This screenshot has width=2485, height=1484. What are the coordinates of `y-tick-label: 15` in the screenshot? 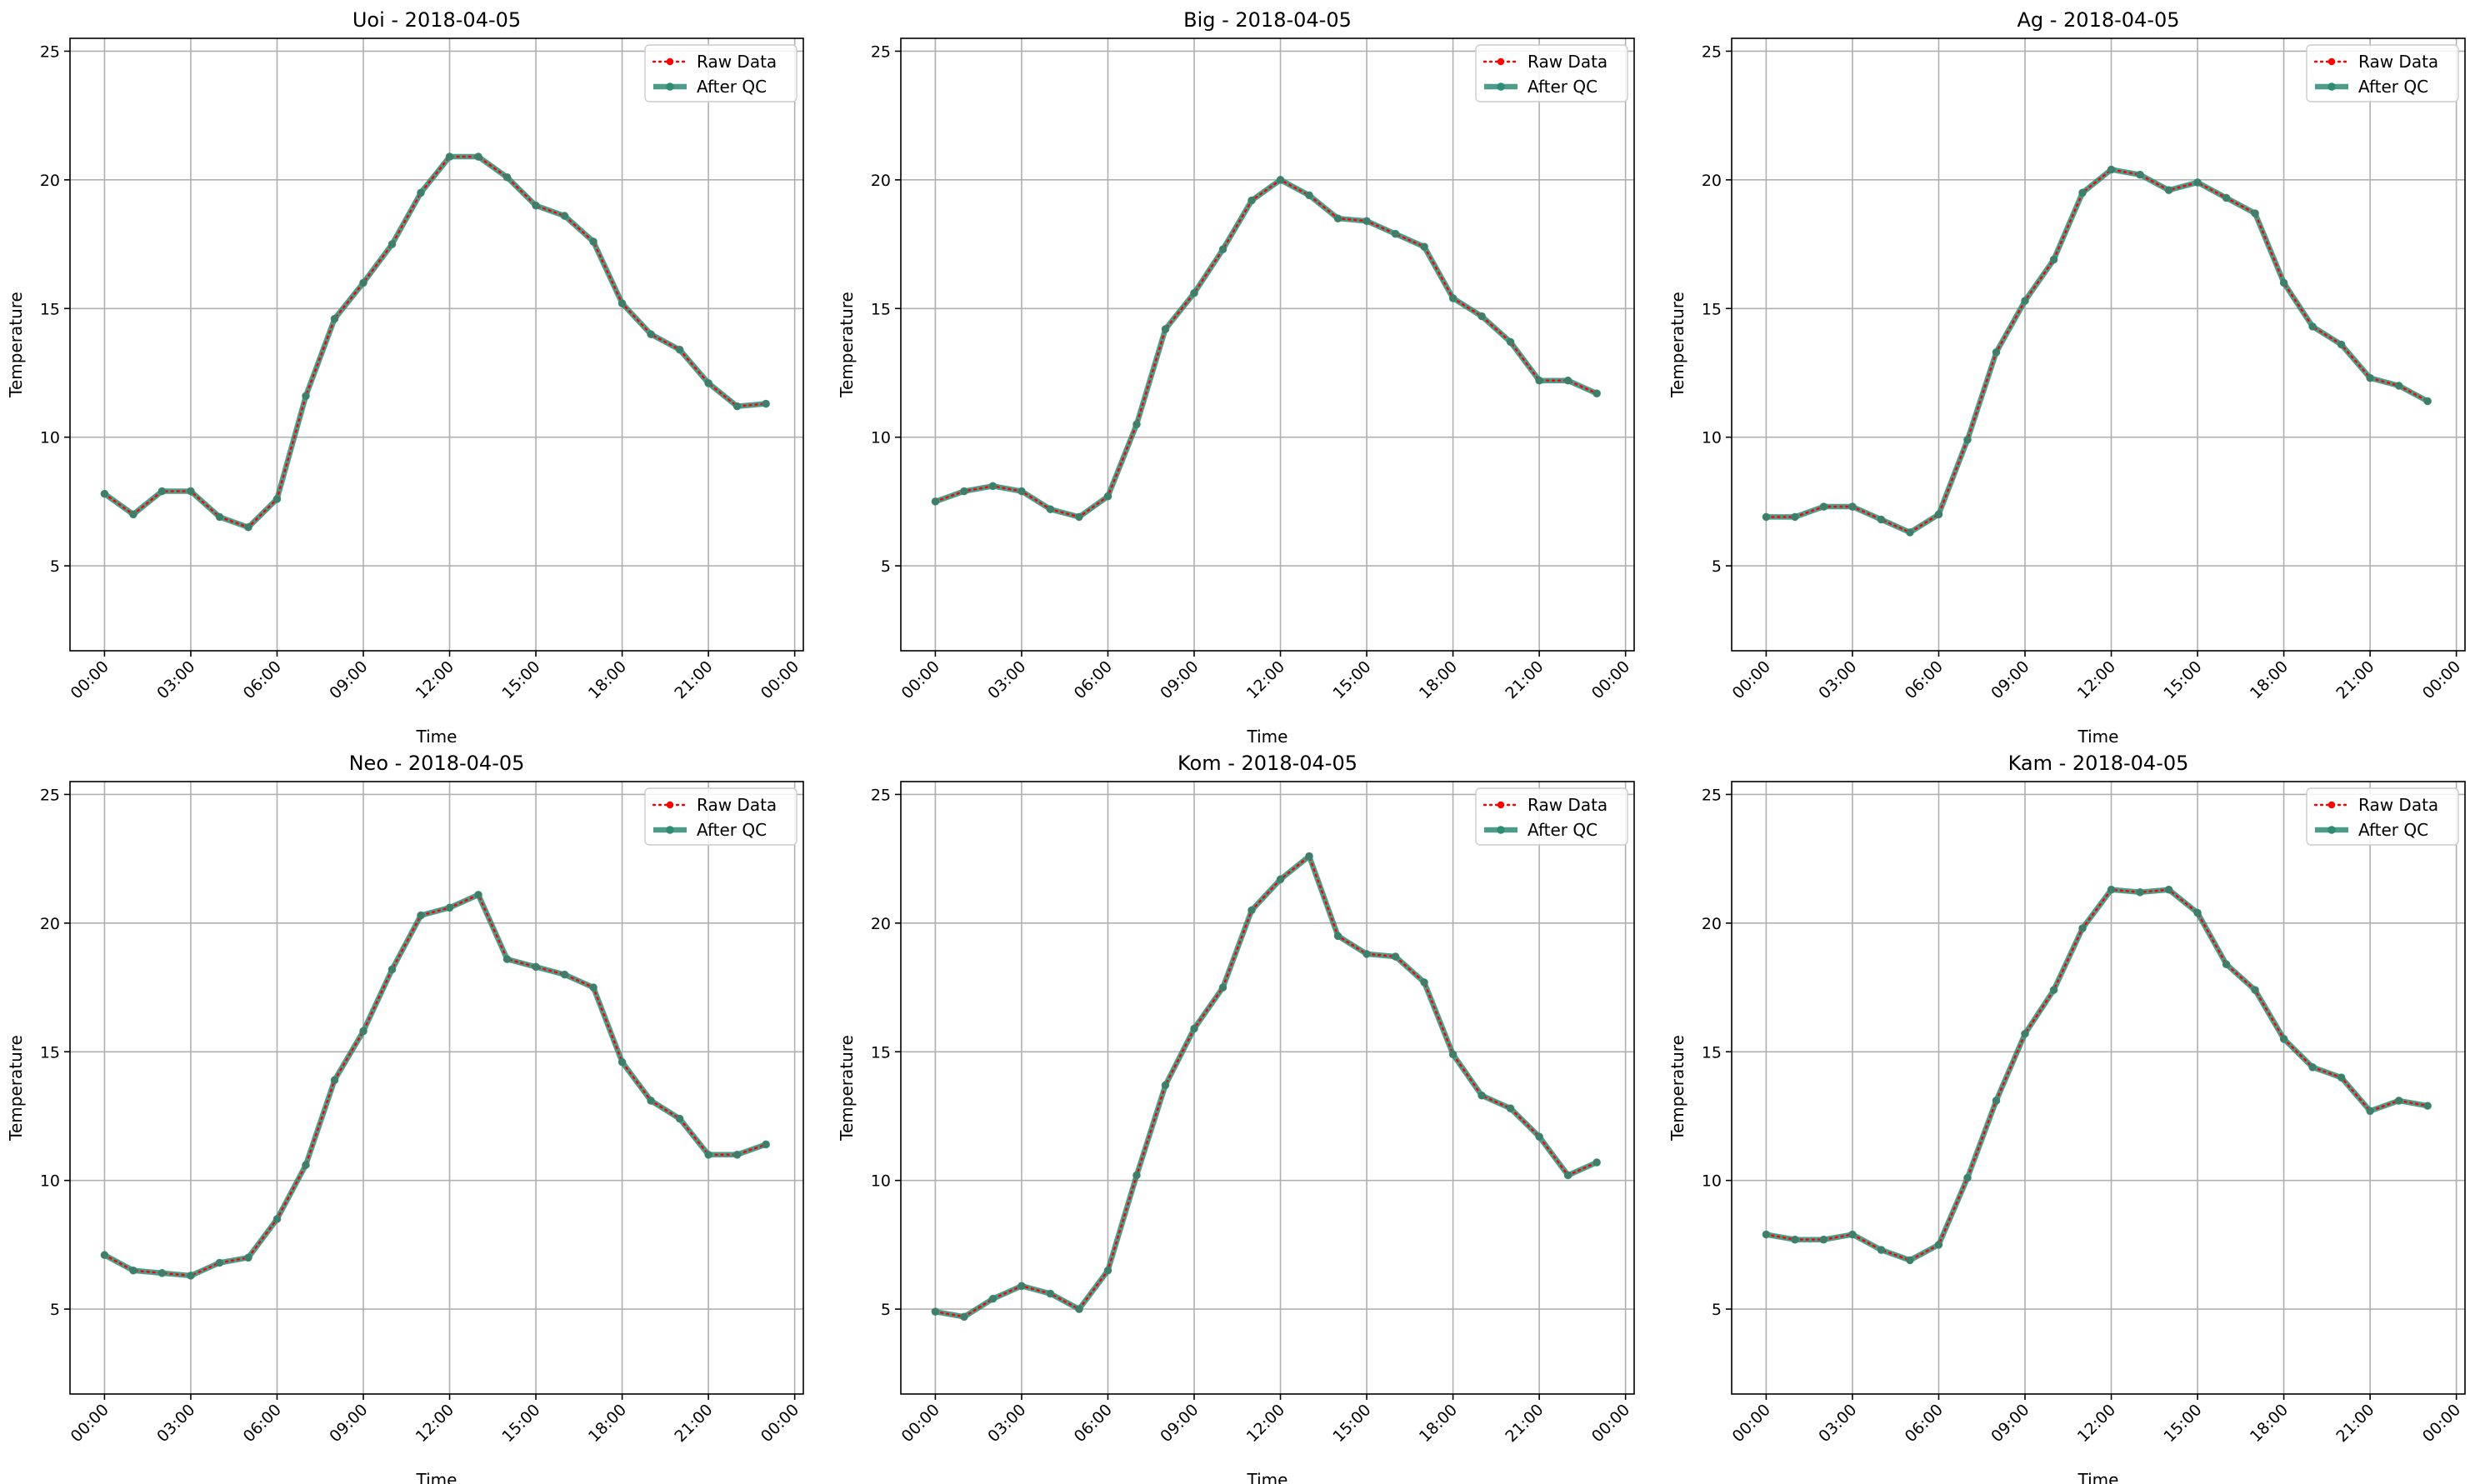 It's located at (1712, 309).